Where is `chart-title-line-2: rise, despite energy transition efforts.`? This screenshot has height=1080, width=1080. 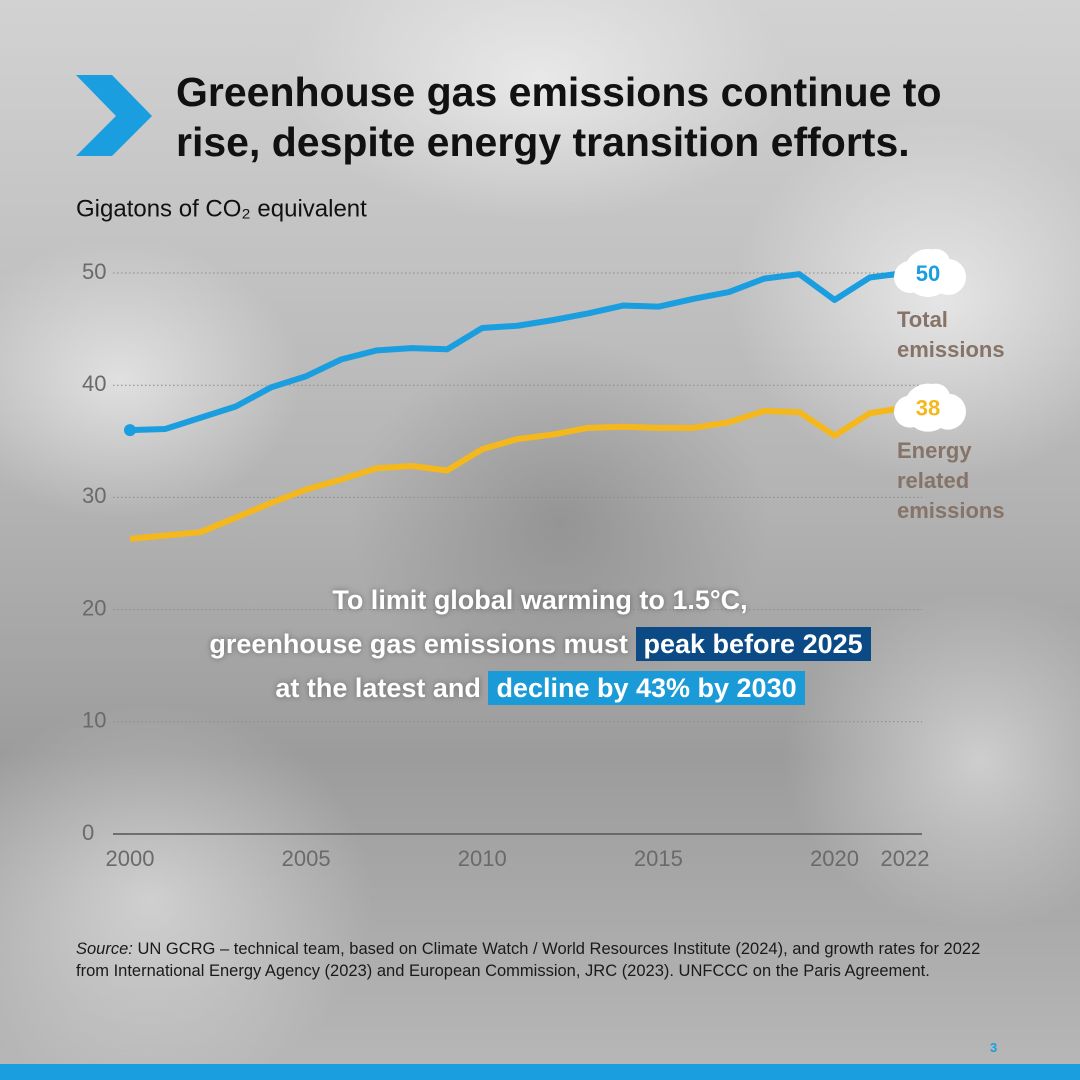
chart-title-line-2: rise, despite energy transition efforts. is located at coordinates (543, 142).